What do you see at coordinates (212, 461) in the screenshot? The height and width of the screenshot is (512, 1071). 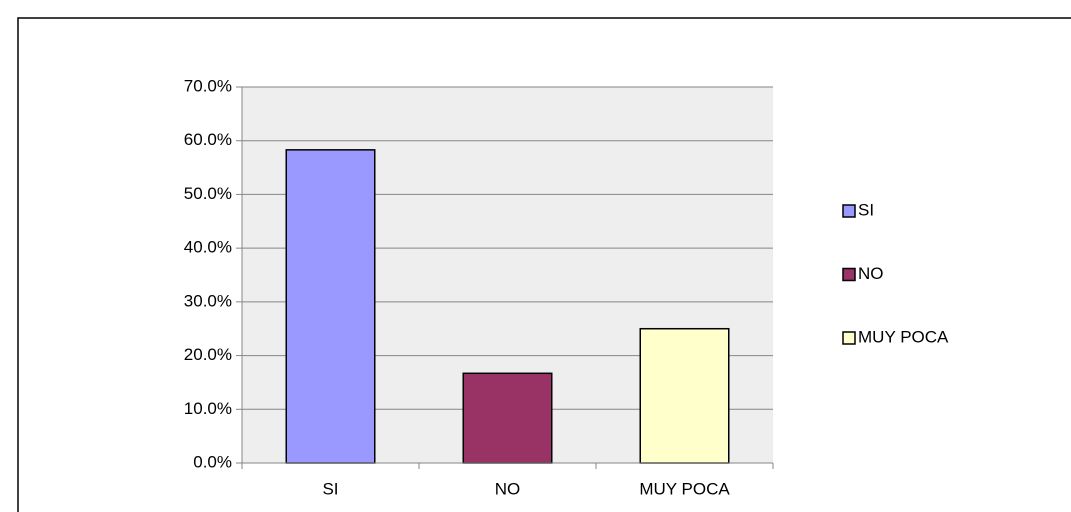 I see `y-tick-label: 0.0%` at bounding box center [212, 461].